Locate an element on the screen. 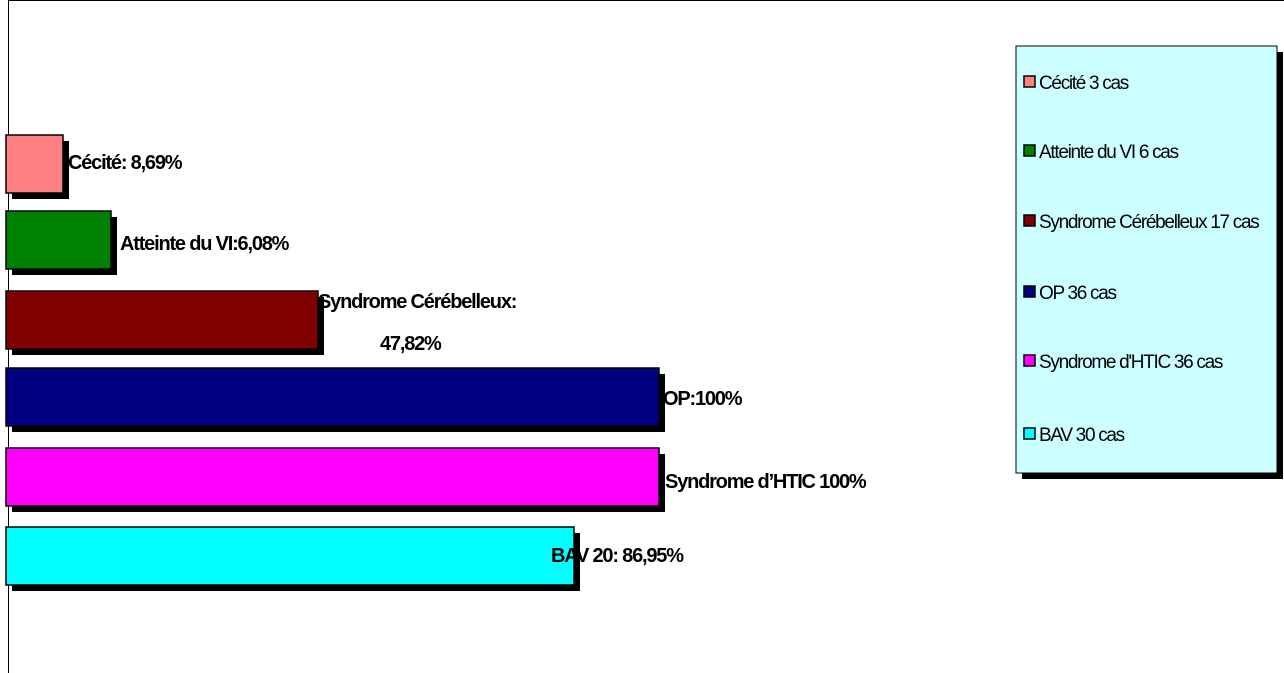  bar-syndrome-cerebelleux is located at coordinates (162, 320).